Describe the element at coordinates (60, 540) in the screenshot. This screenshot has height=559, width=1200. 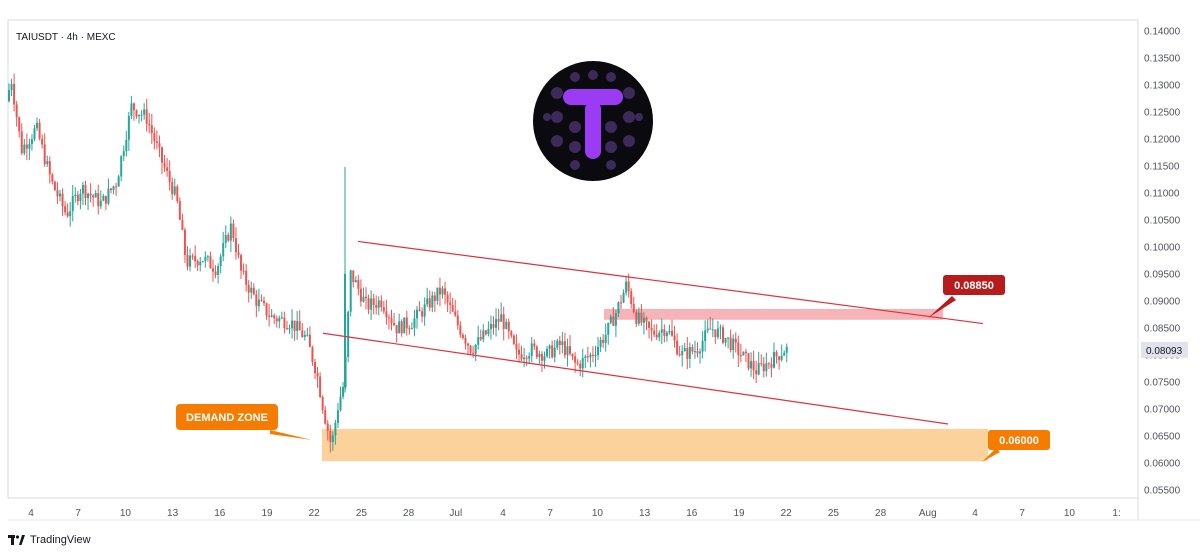
I see `footer-brand-text: TradingView` at that location.